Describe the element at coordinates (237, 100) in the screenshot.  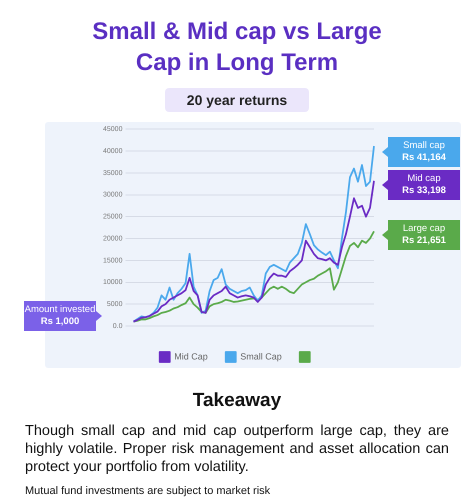
I see `chart-subtitle: 20 year returns` at that location.